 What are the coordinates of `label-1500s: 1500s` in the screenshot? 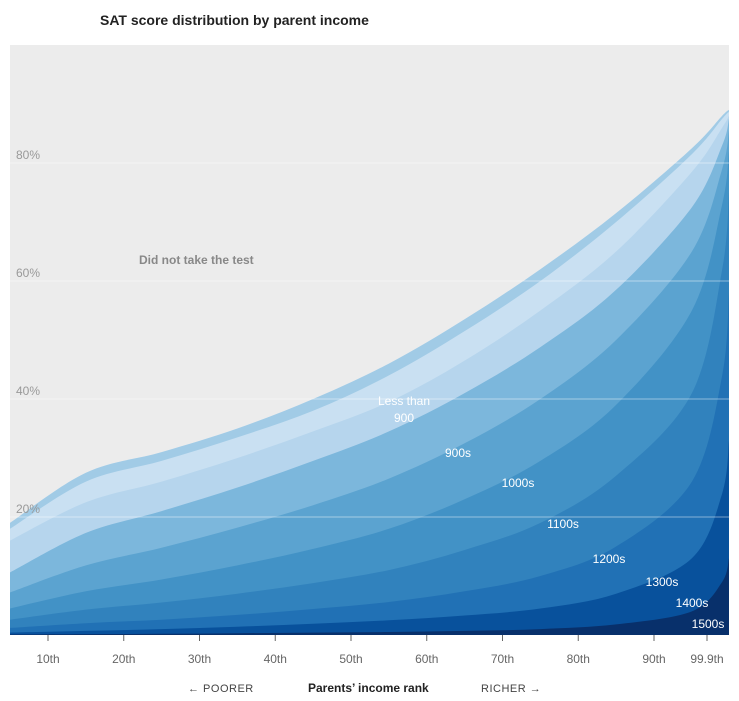 It's located at (708, 624).